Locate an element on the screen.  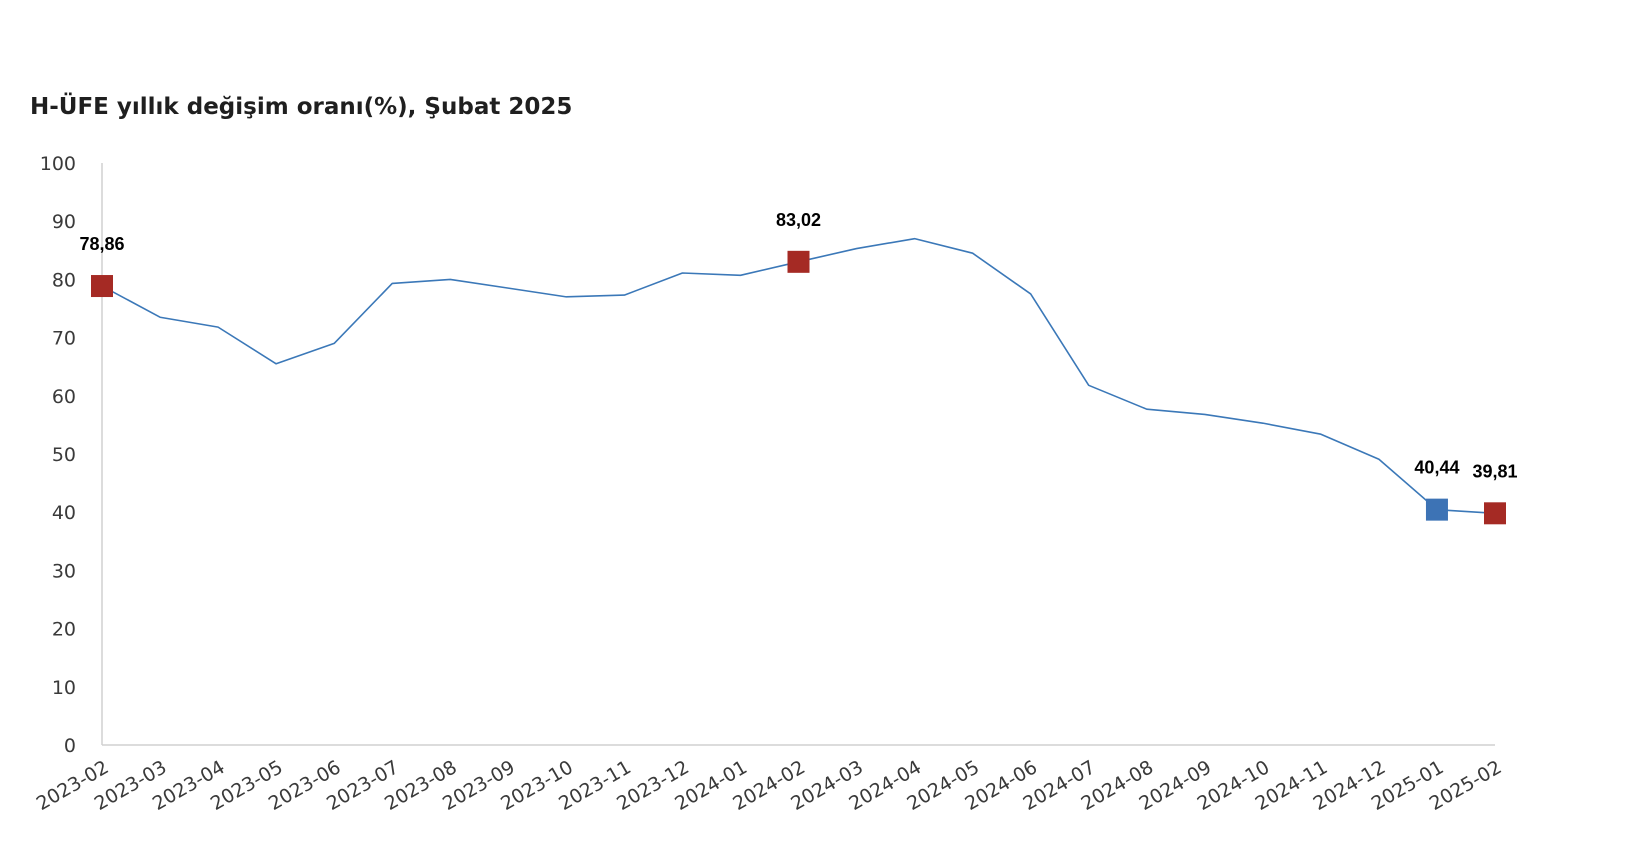
data-label: 40,44 is located at coordinates (1436, 468).